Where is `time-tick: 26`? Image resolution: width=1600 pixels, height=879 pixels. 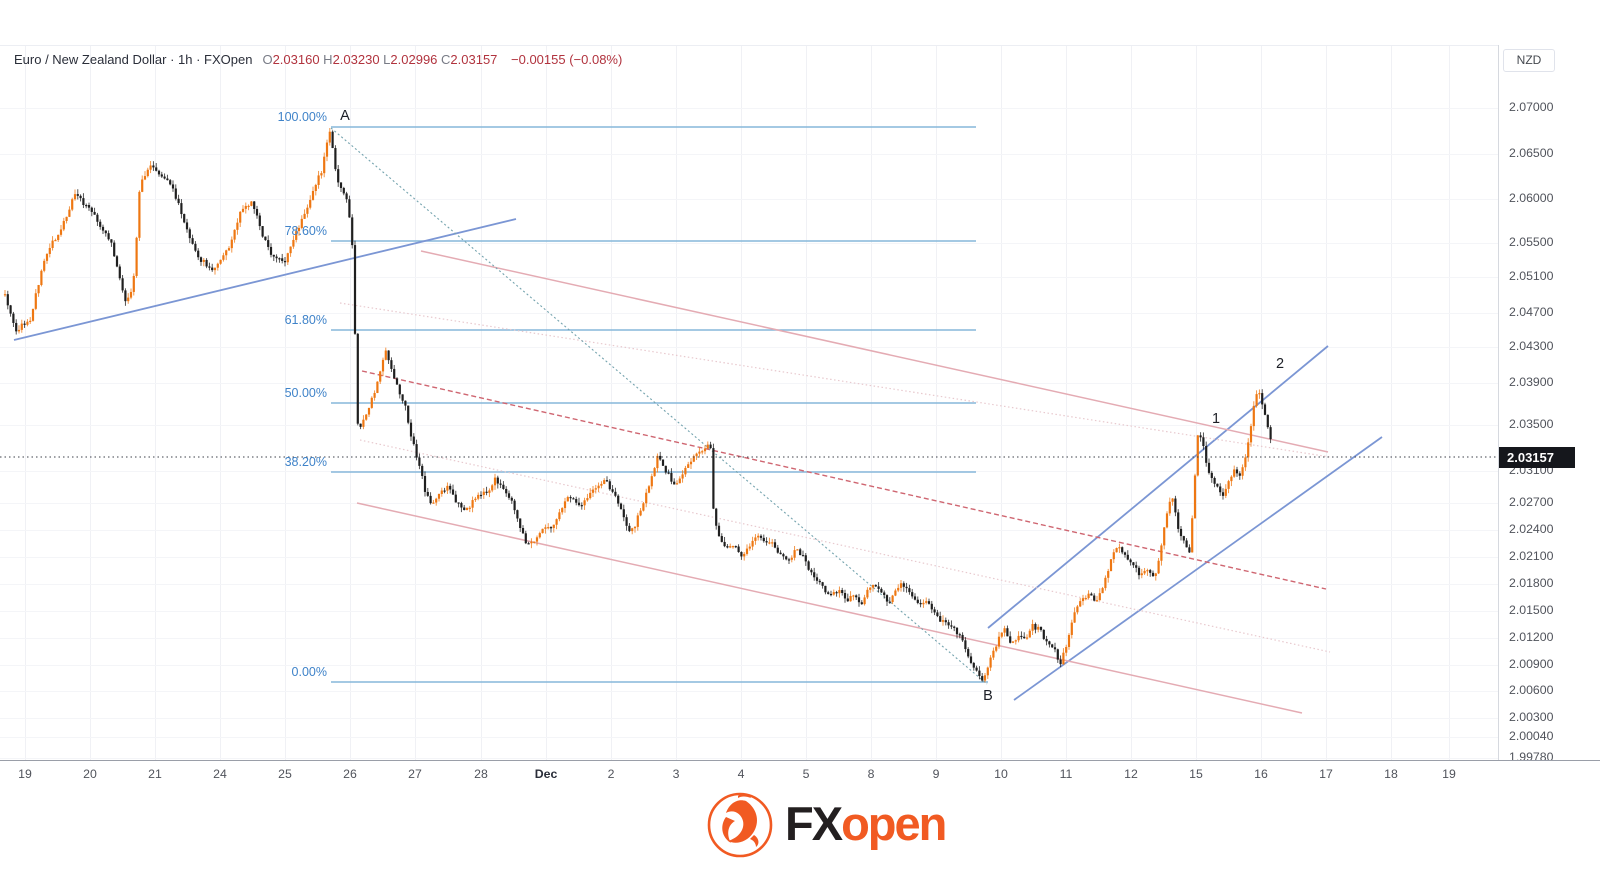
time-tick: 26 is located at coordinates (350, 774).